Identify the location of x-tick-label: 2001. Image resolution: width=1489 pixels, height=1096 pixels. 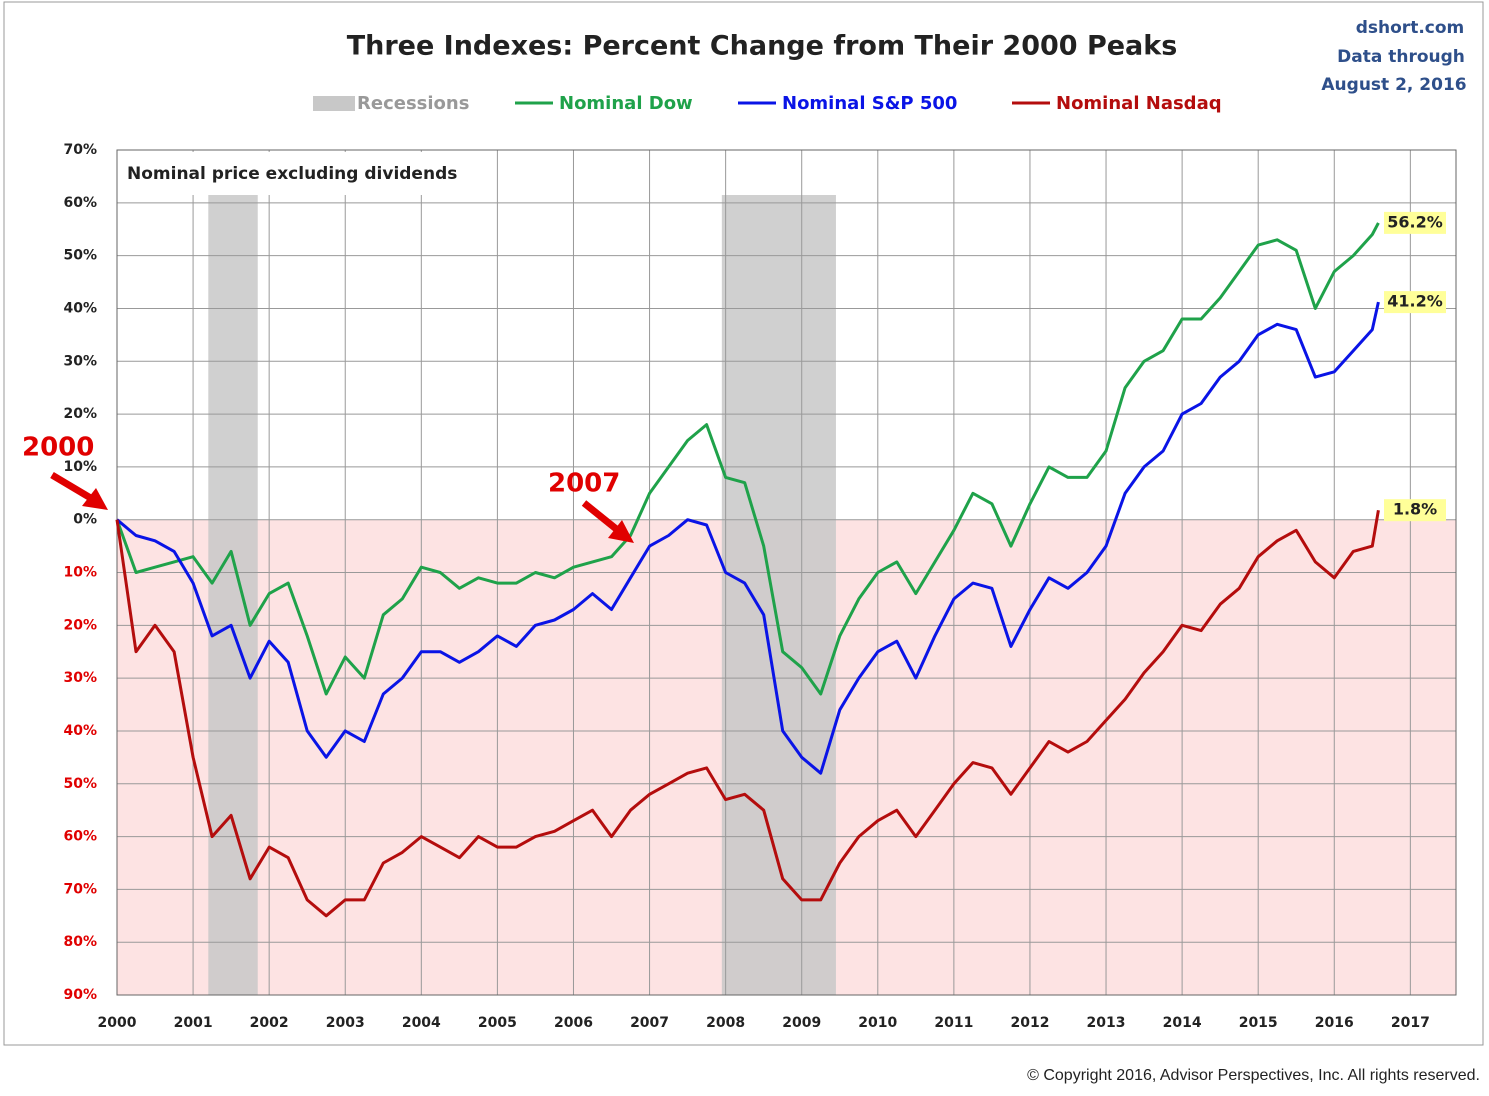
(193, 1023).